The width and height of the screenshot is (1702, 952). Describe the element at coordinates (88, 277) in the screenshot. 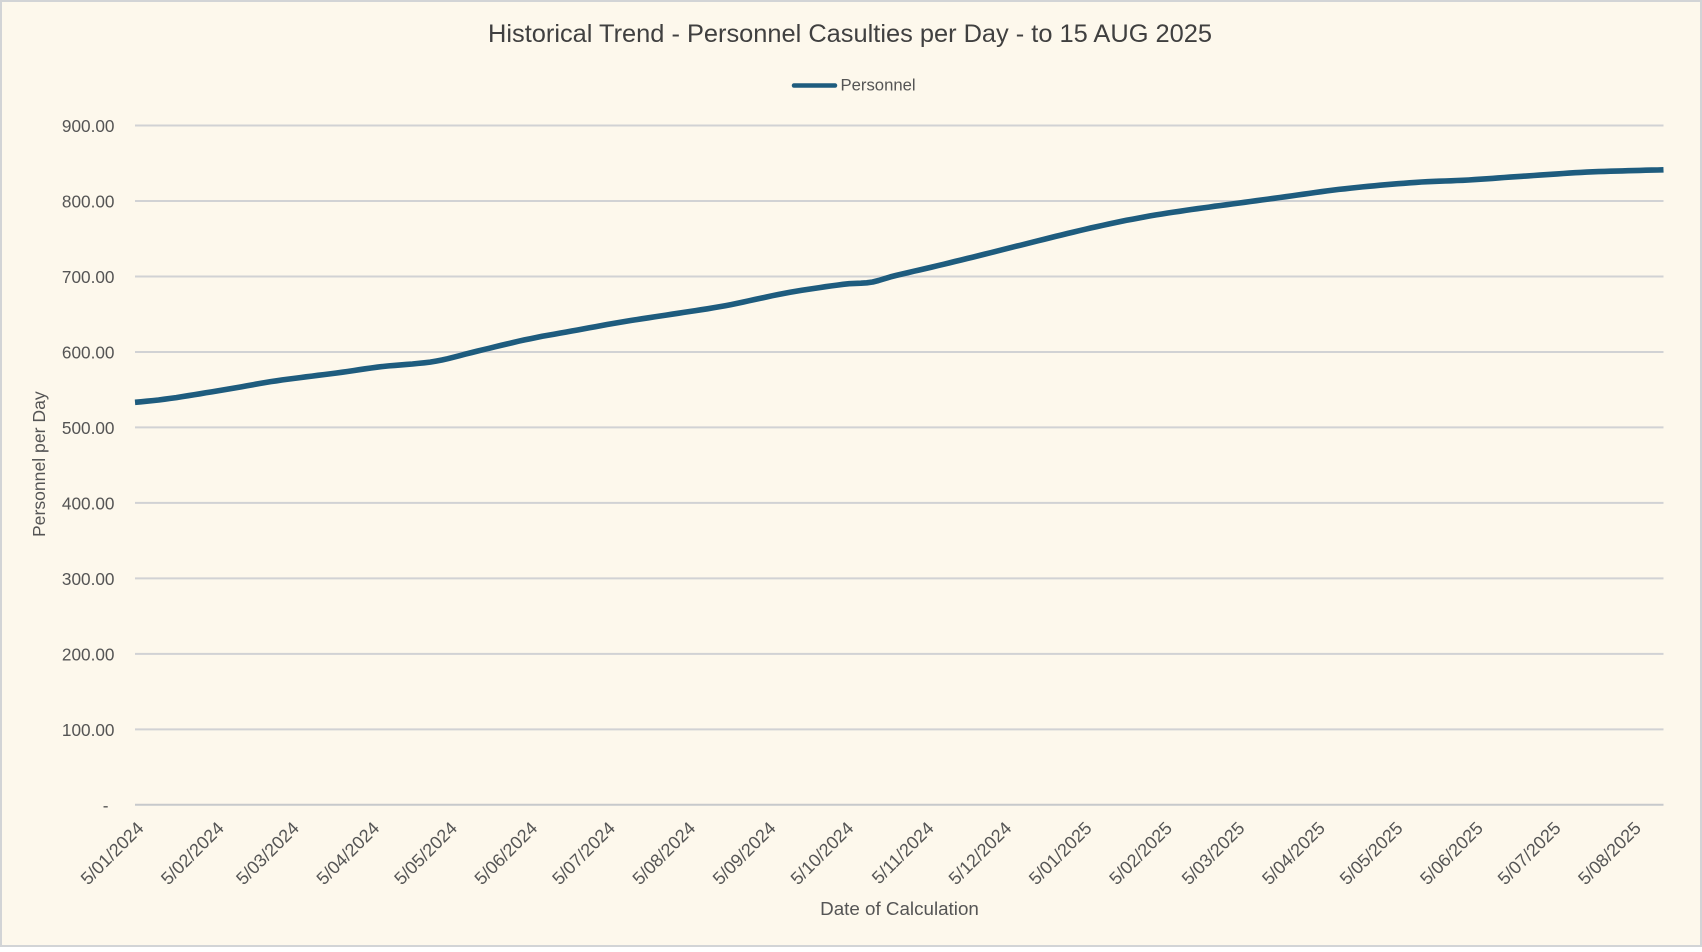

I see `svg-text: 700.00` at that location.